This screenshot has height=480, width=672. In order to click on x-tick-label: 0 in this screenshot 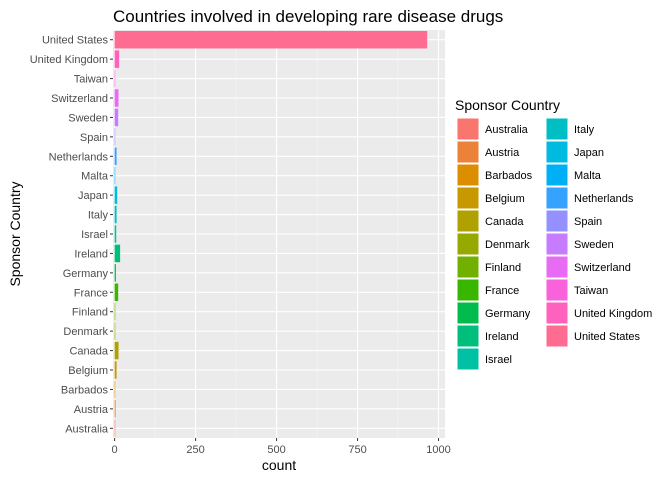, I will do `click(115, 450)`.